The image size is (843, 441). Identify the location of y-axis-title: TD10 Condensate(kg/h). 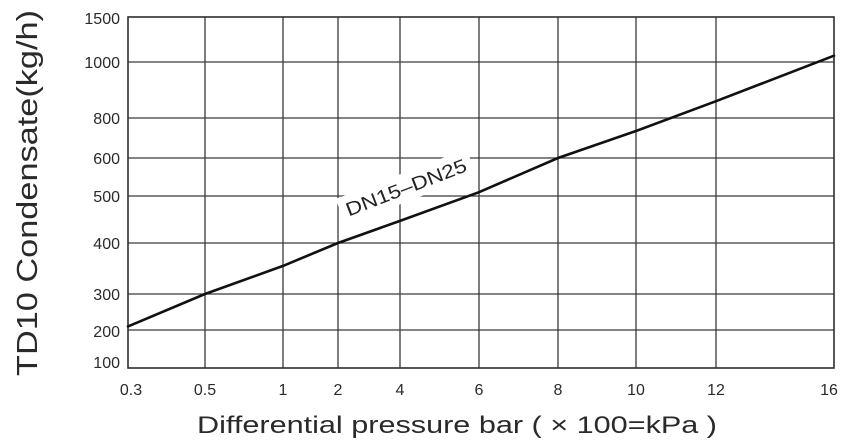
(28, 193).